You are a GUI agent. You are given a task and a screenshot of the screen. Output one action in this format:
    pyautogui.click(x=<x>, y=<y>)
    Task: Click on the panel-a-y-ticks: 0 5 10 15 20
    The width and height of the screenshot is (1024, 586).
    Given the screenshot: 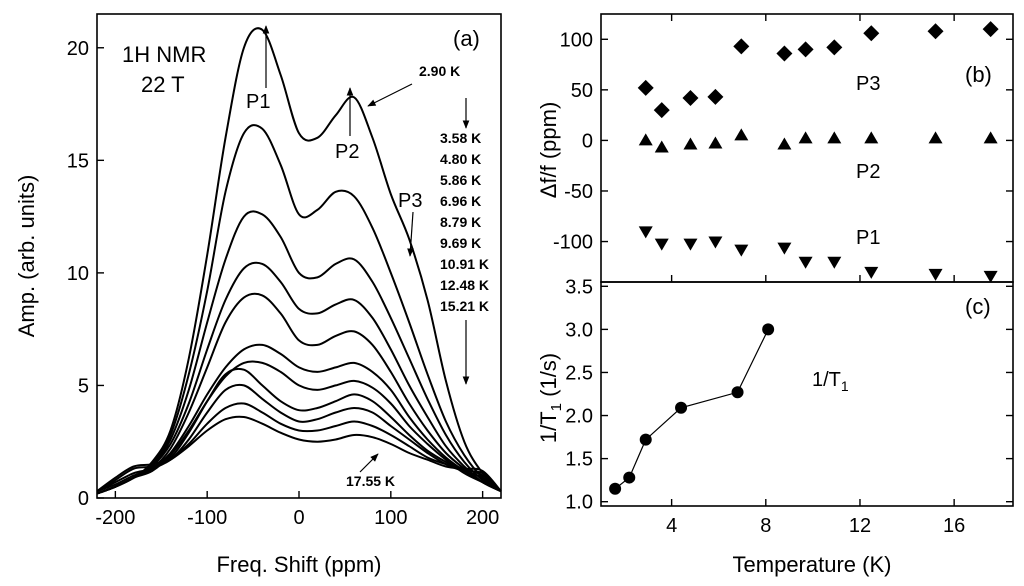 What is the action you would take?
    pyautogui.click(x=85, y=274)
    